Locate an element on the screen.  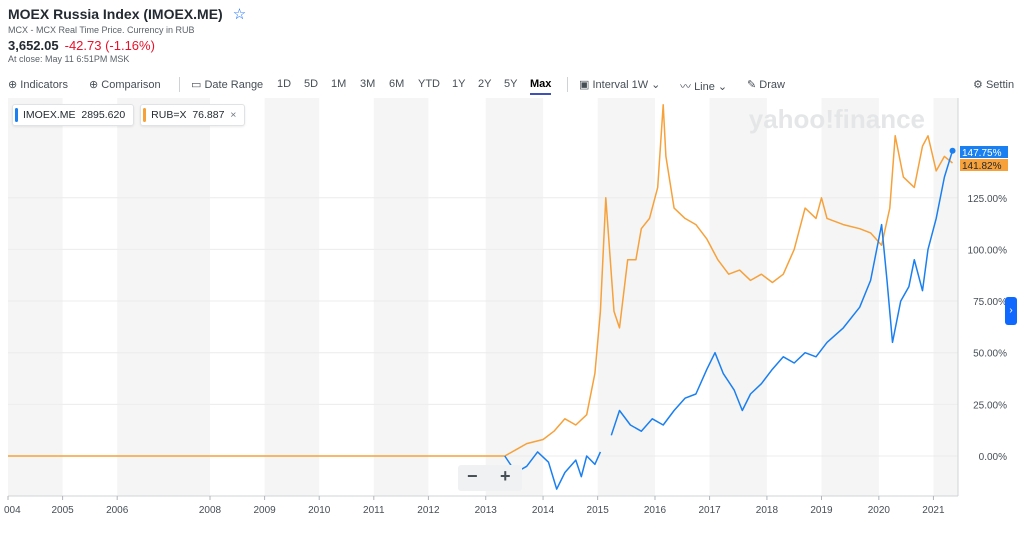
line-label: Line is located at coordinates (704, 87).